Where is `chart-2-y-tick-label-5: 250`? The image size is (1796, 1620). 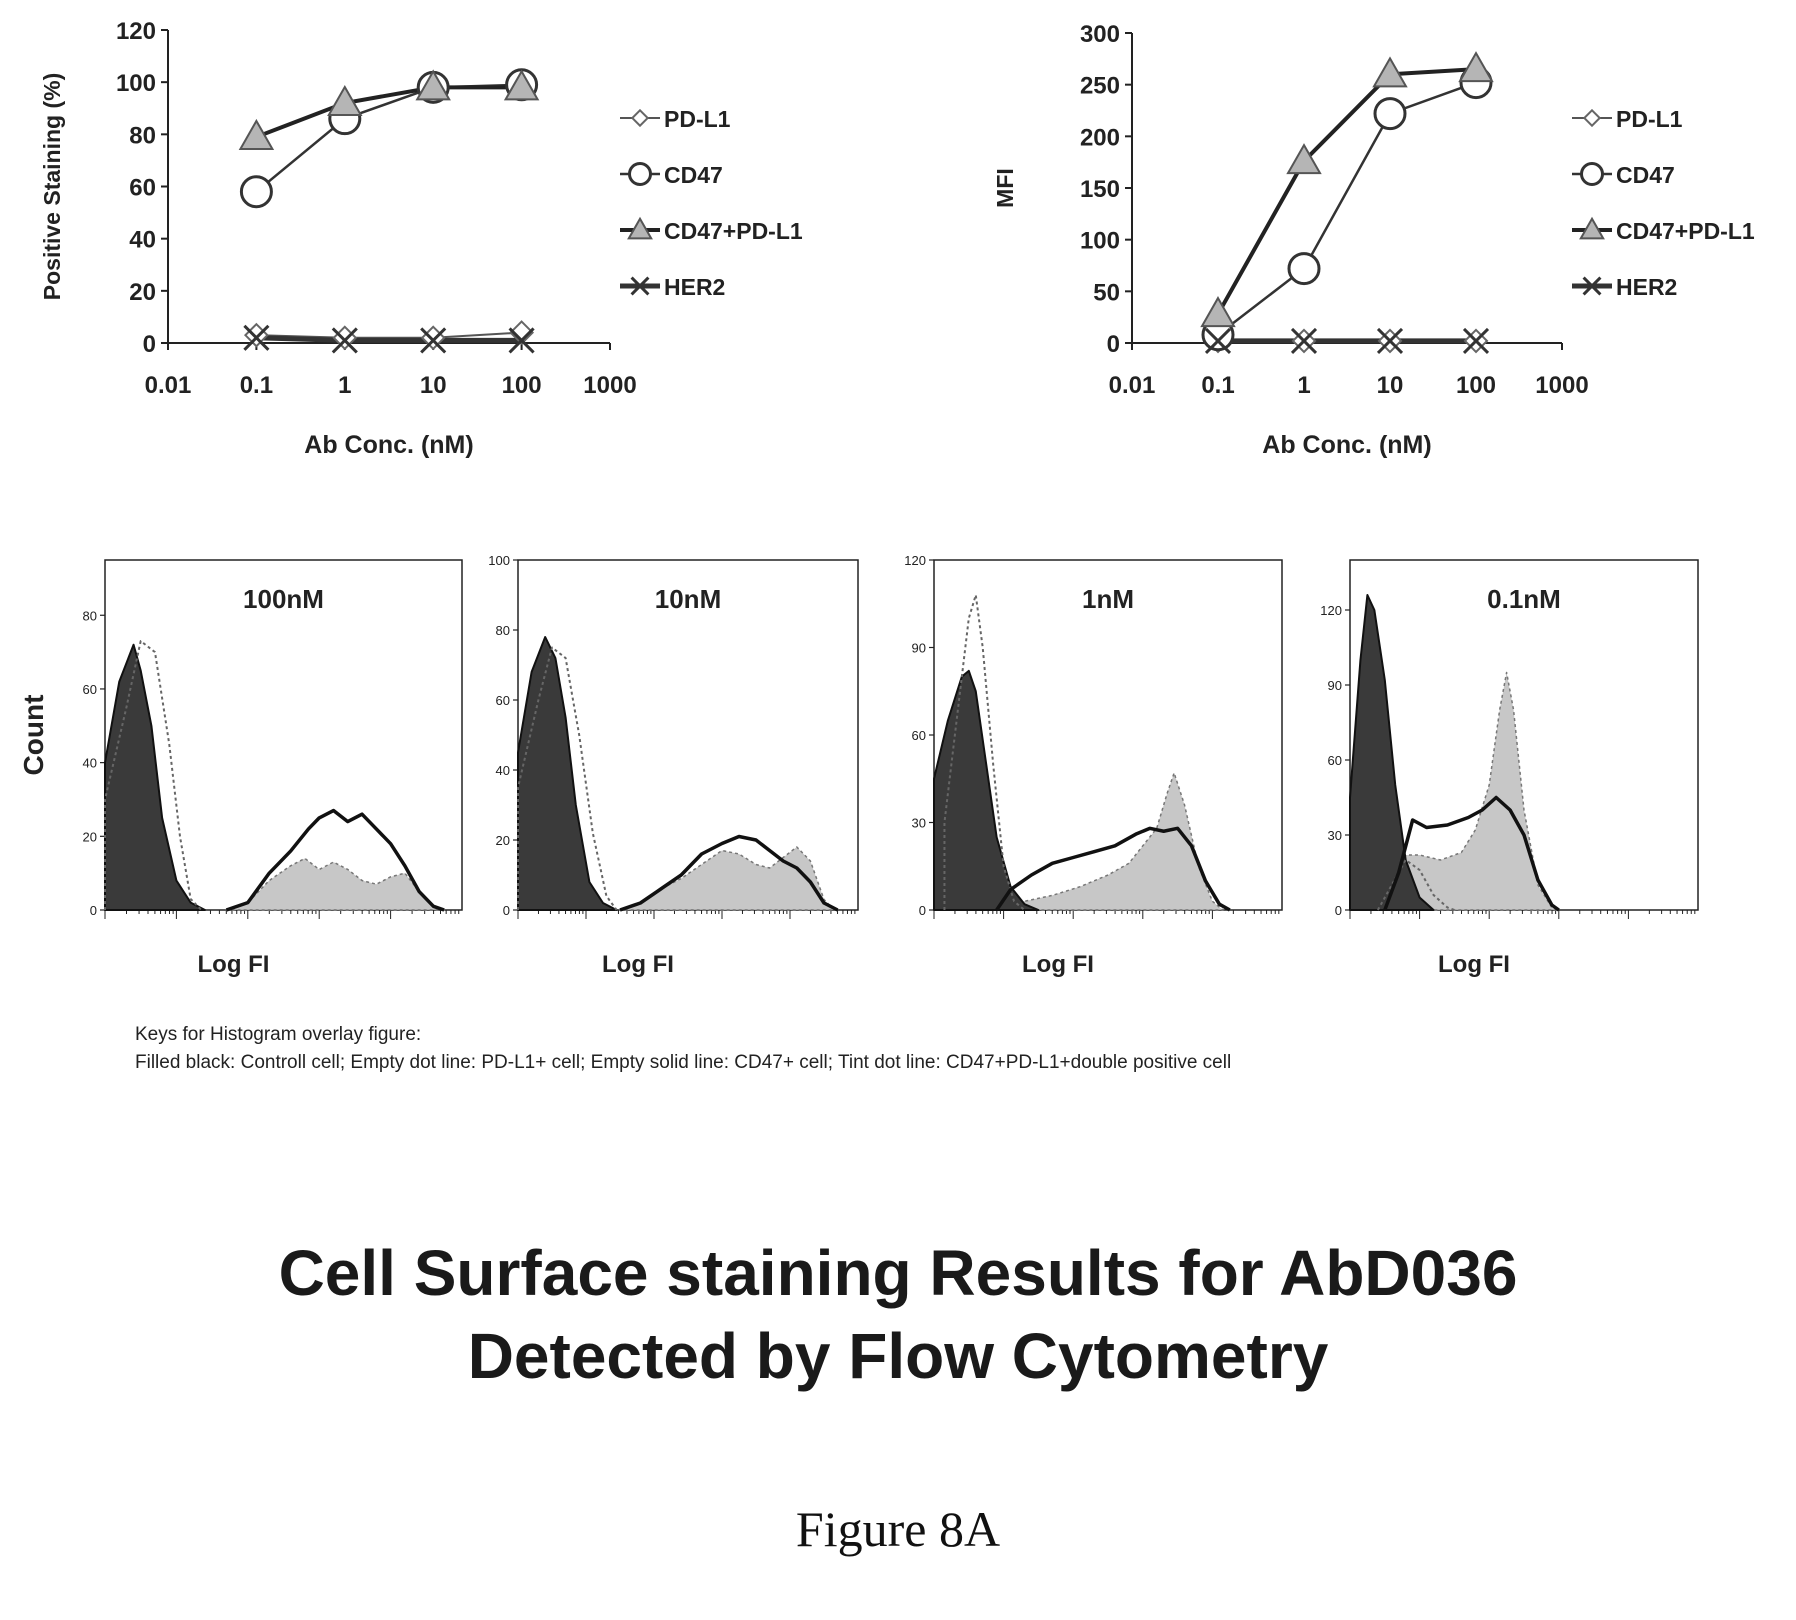 chart-2-y-tick-label-5: 250 is located at coordinates (1100, 86).